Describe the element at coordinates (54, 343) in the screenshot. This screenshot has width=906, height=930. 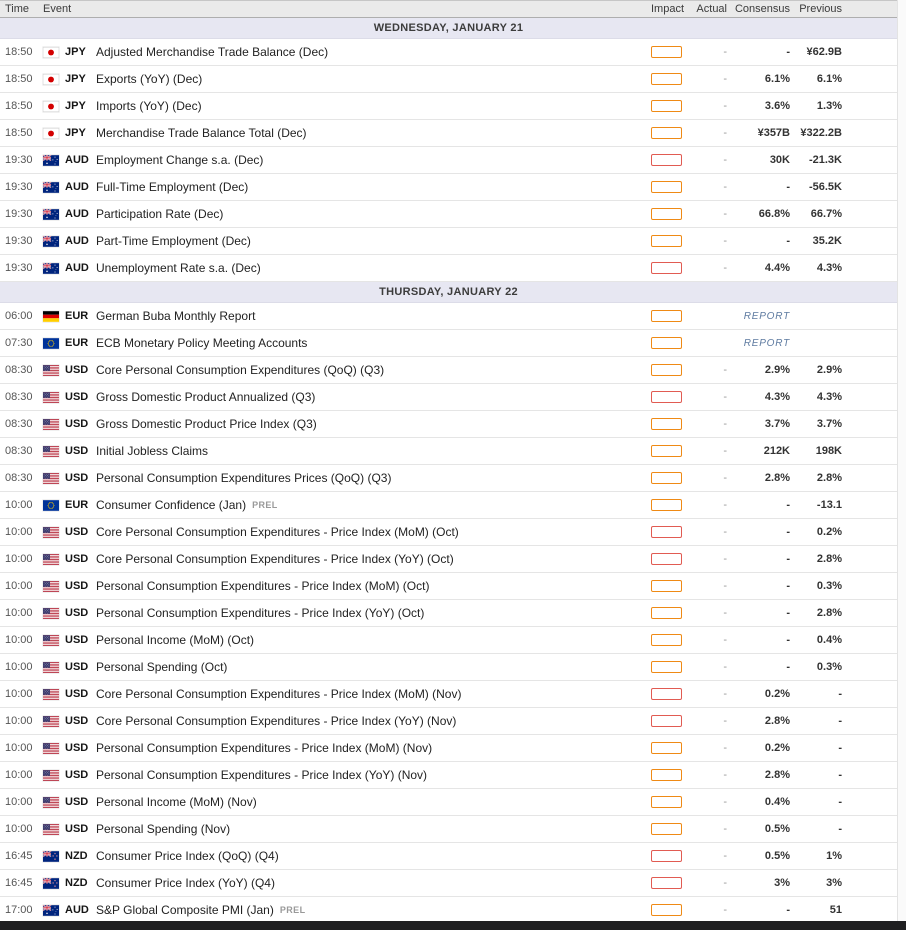
I see `flag-eu-icon` at that location.